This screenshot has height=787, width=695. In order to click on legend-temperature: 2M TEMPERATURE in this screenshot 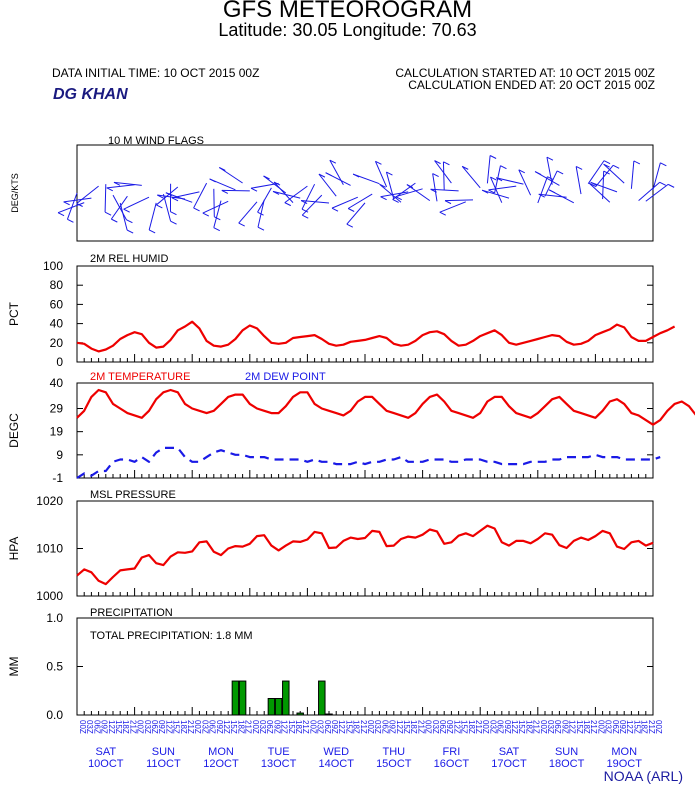, I will do `click(140, 377)`.